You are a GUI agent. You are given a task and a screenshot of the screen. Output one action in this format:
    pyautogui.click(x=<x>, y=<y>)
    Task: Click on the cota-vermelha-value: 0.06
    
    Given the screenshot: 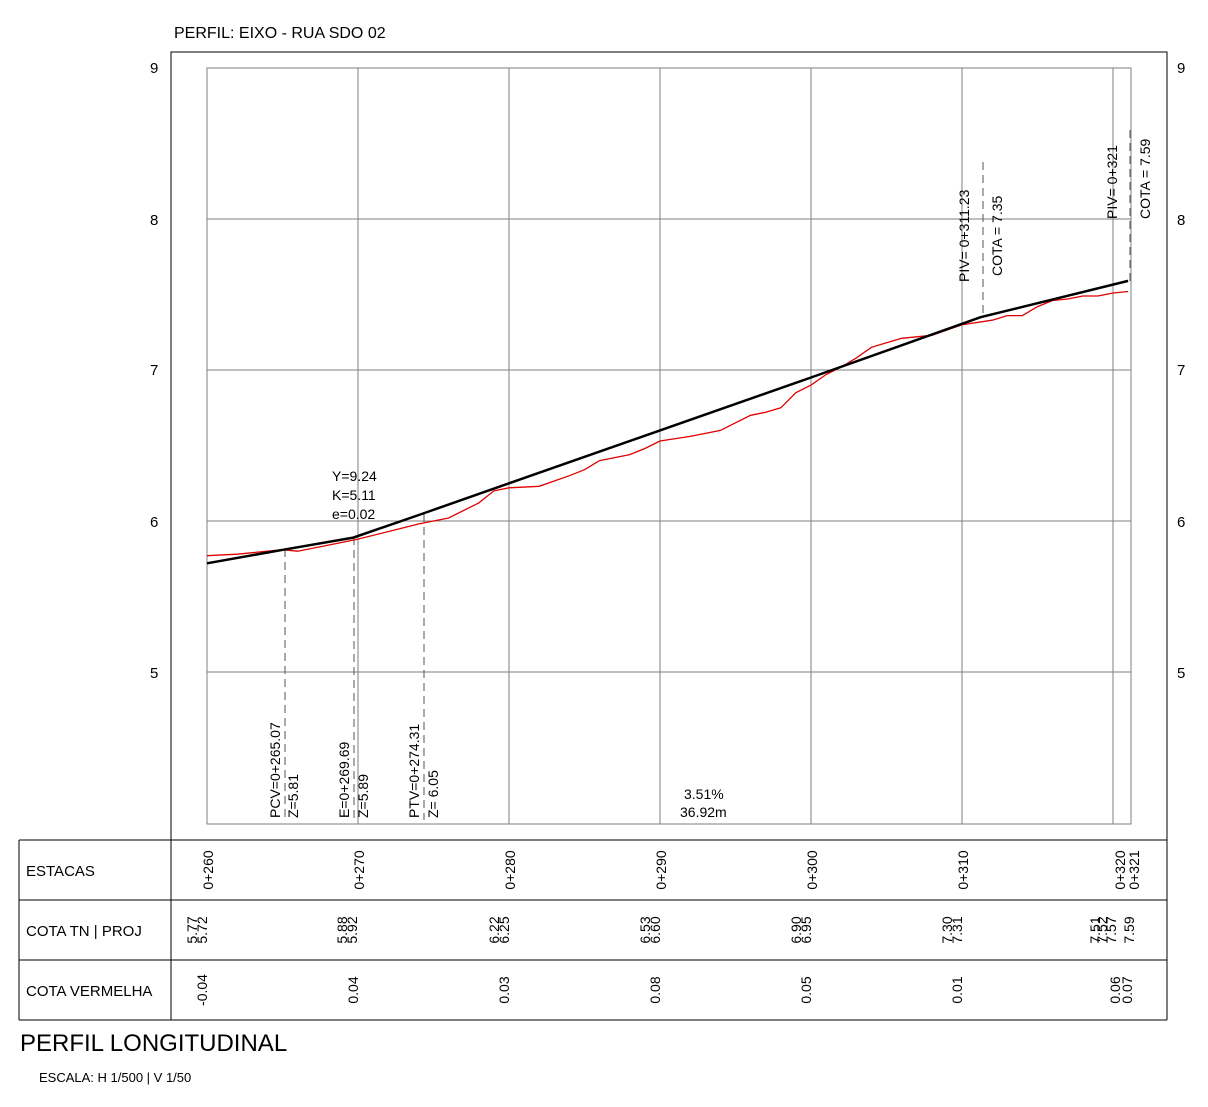 What is the action you would take?
    pyautogui.click(x=1115, y=989)
    